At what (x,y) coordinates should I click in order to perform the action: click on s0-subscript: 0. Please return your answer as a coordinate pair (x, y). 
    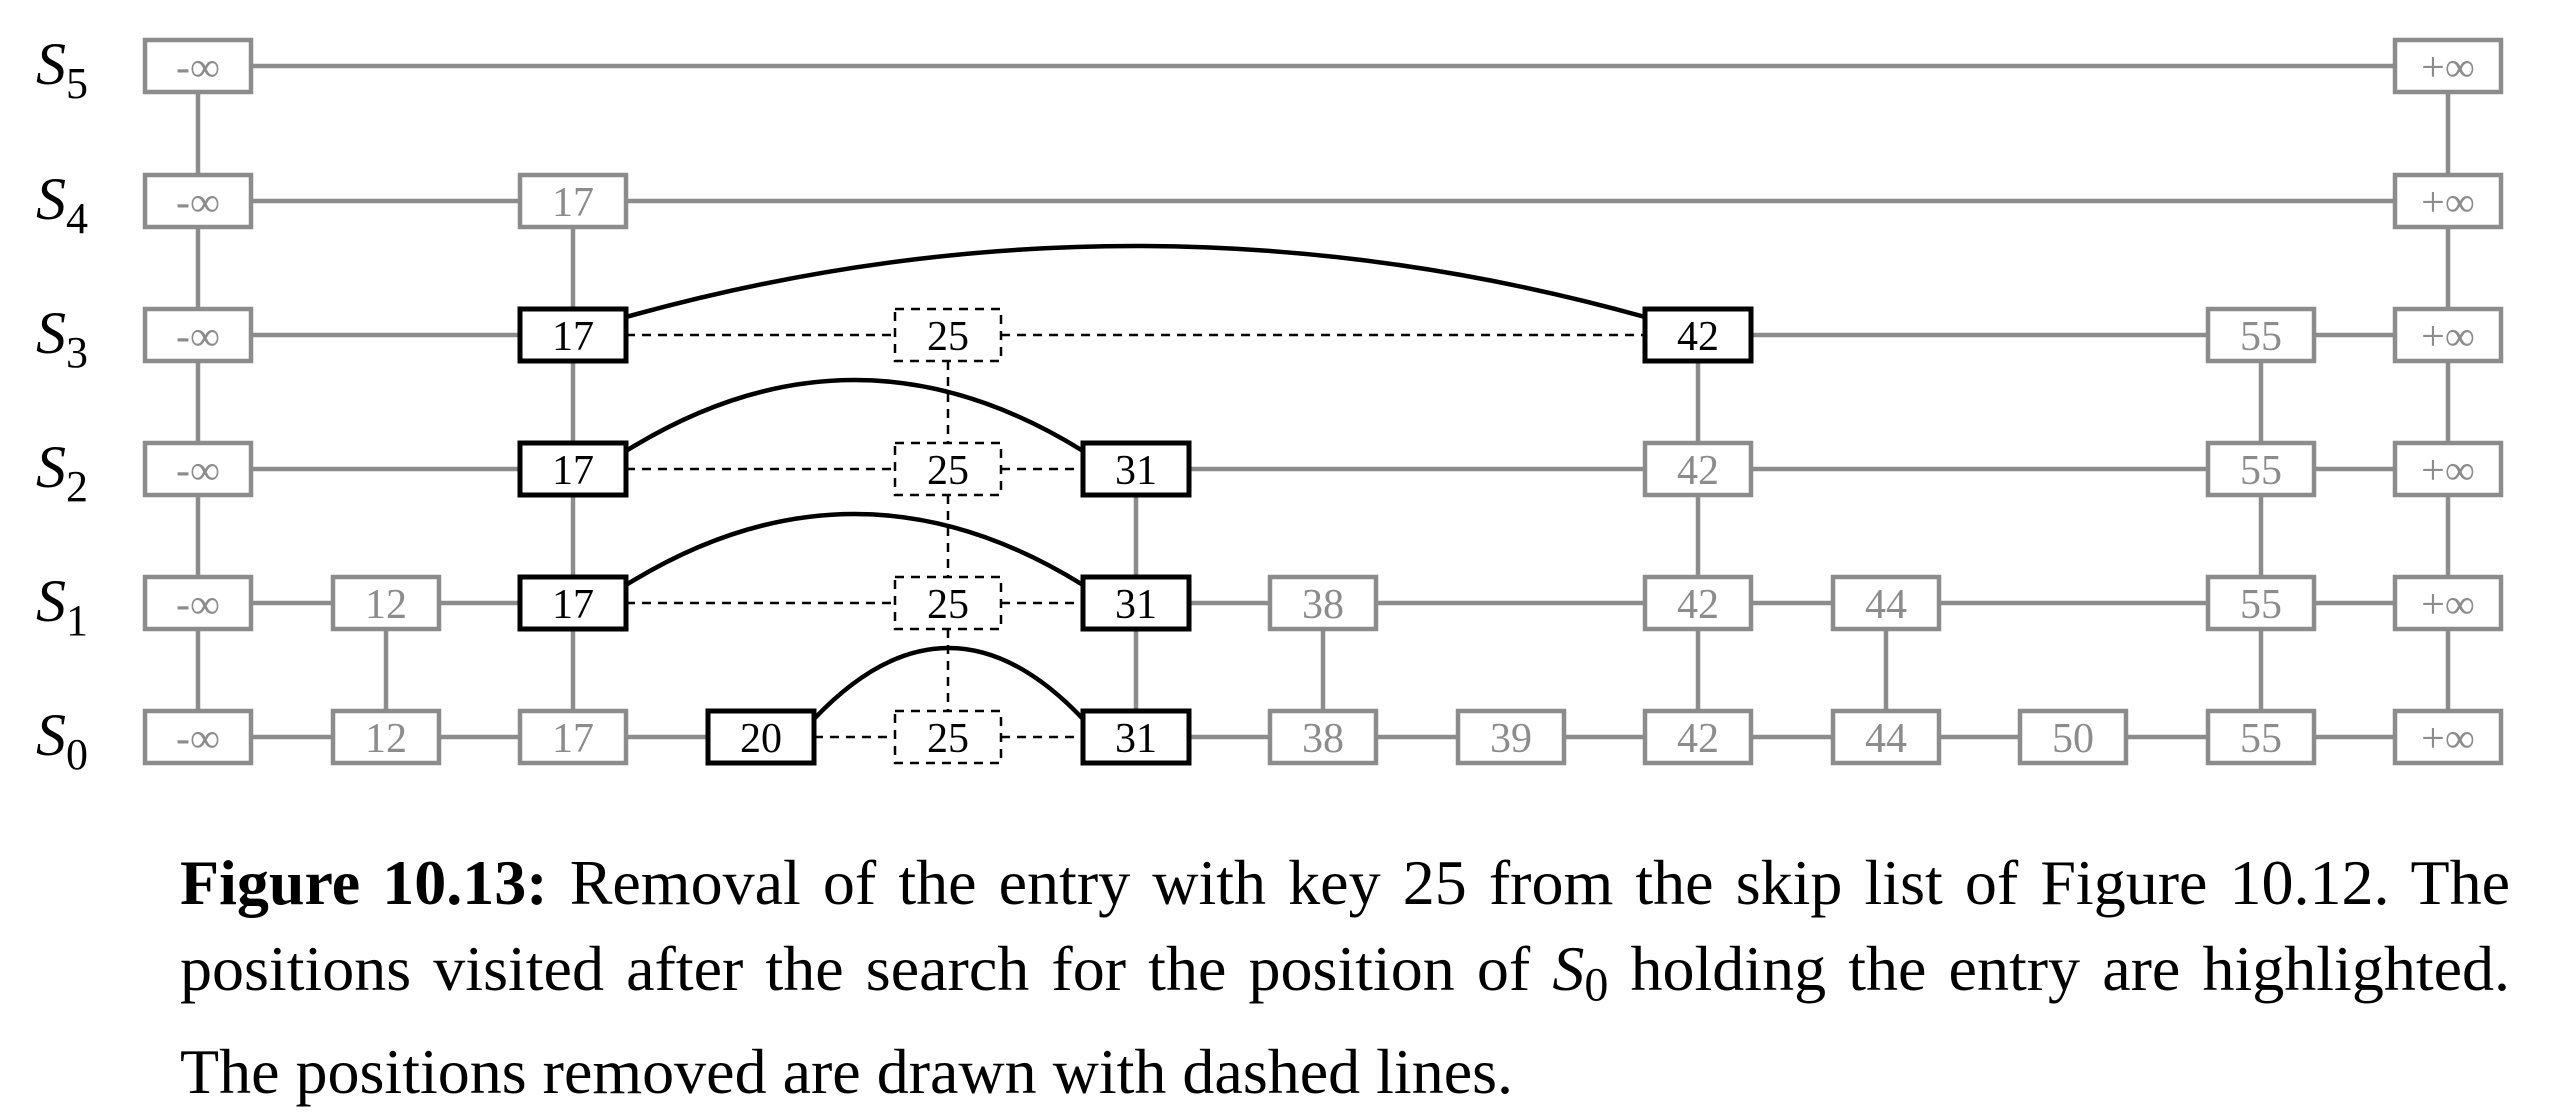
    Looking at the image, I should click on (1596, 985).